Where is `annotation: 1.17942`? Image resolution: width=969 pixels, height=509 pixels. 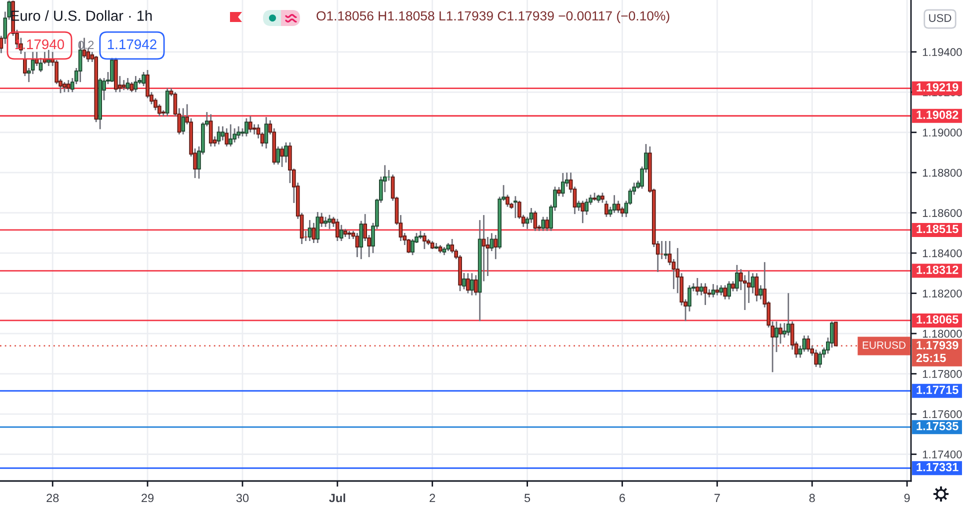 annotation: 1.17942 is located at coordinates (132, 44).